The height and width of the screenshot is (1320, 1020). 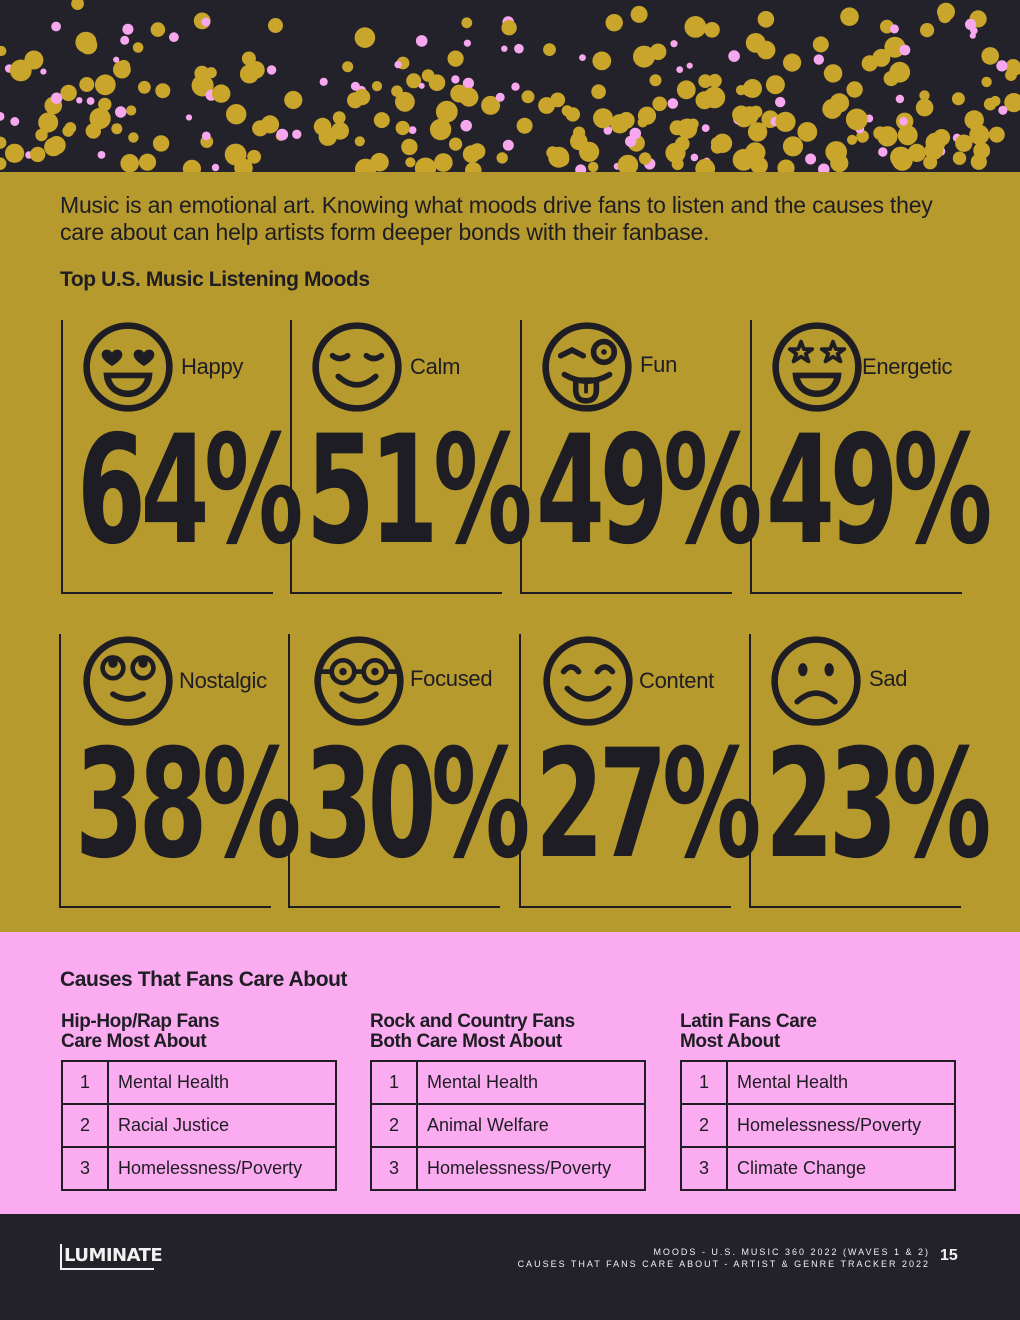 What do you see at coordinates (841, 1125) in the screenshot?
I see `cause-cell: Homelessness/Poverty` at bounding box center [841, 1125].